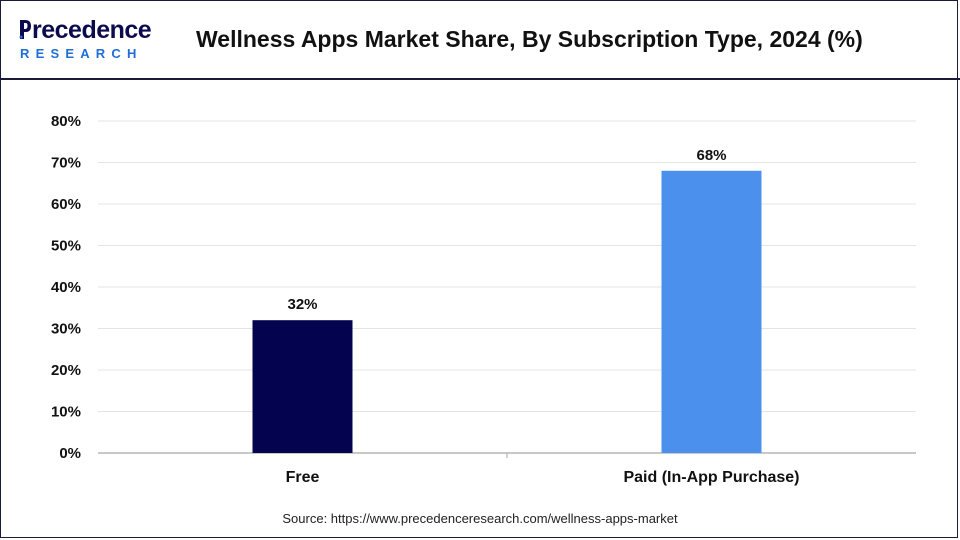 The height and width of the screenshot is (540, 960). I want to click on logo-p-icon, so click(25, 29).